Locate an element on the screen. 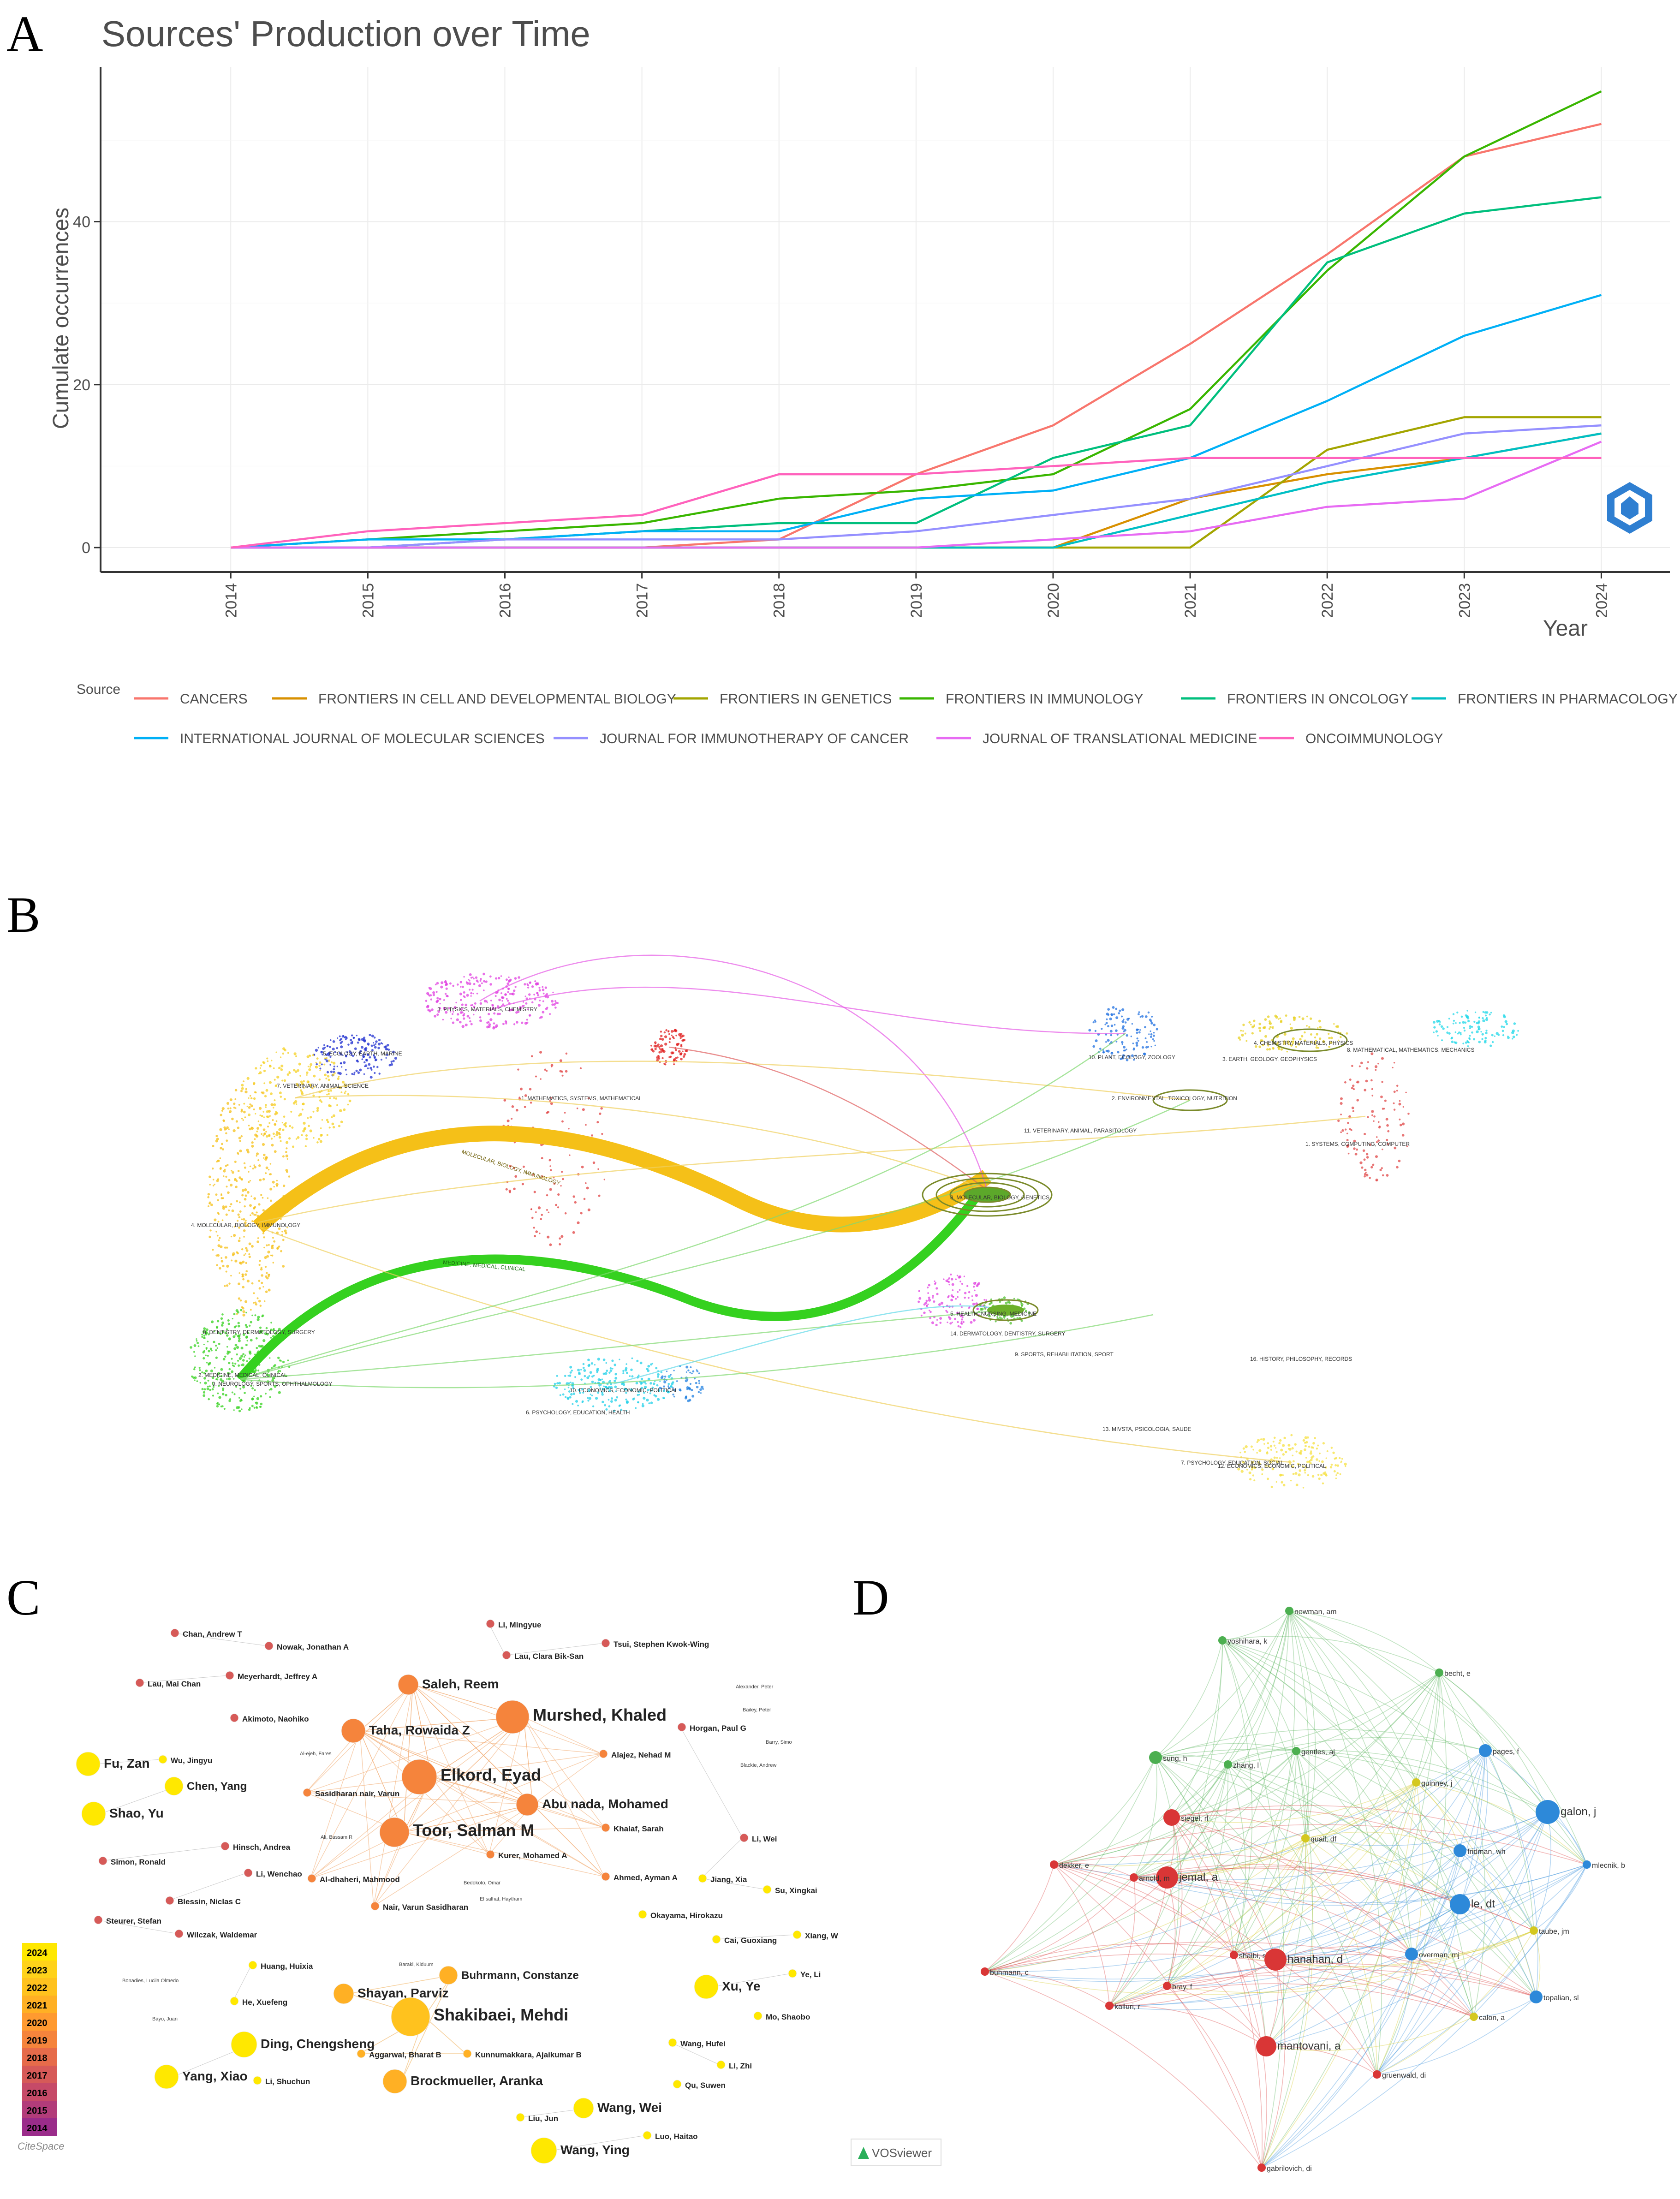  cocitation-node is located at coordinates (1054, 1864).